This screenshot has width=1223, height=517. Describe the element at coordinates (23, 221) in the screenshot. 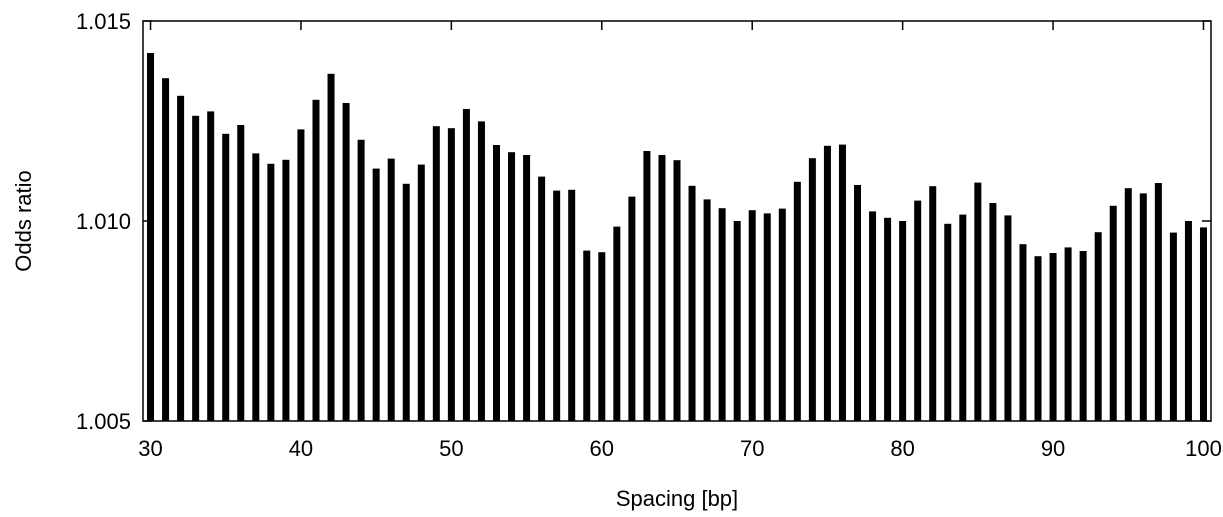

I see `y-axis-label: Odds ratio` at that location.